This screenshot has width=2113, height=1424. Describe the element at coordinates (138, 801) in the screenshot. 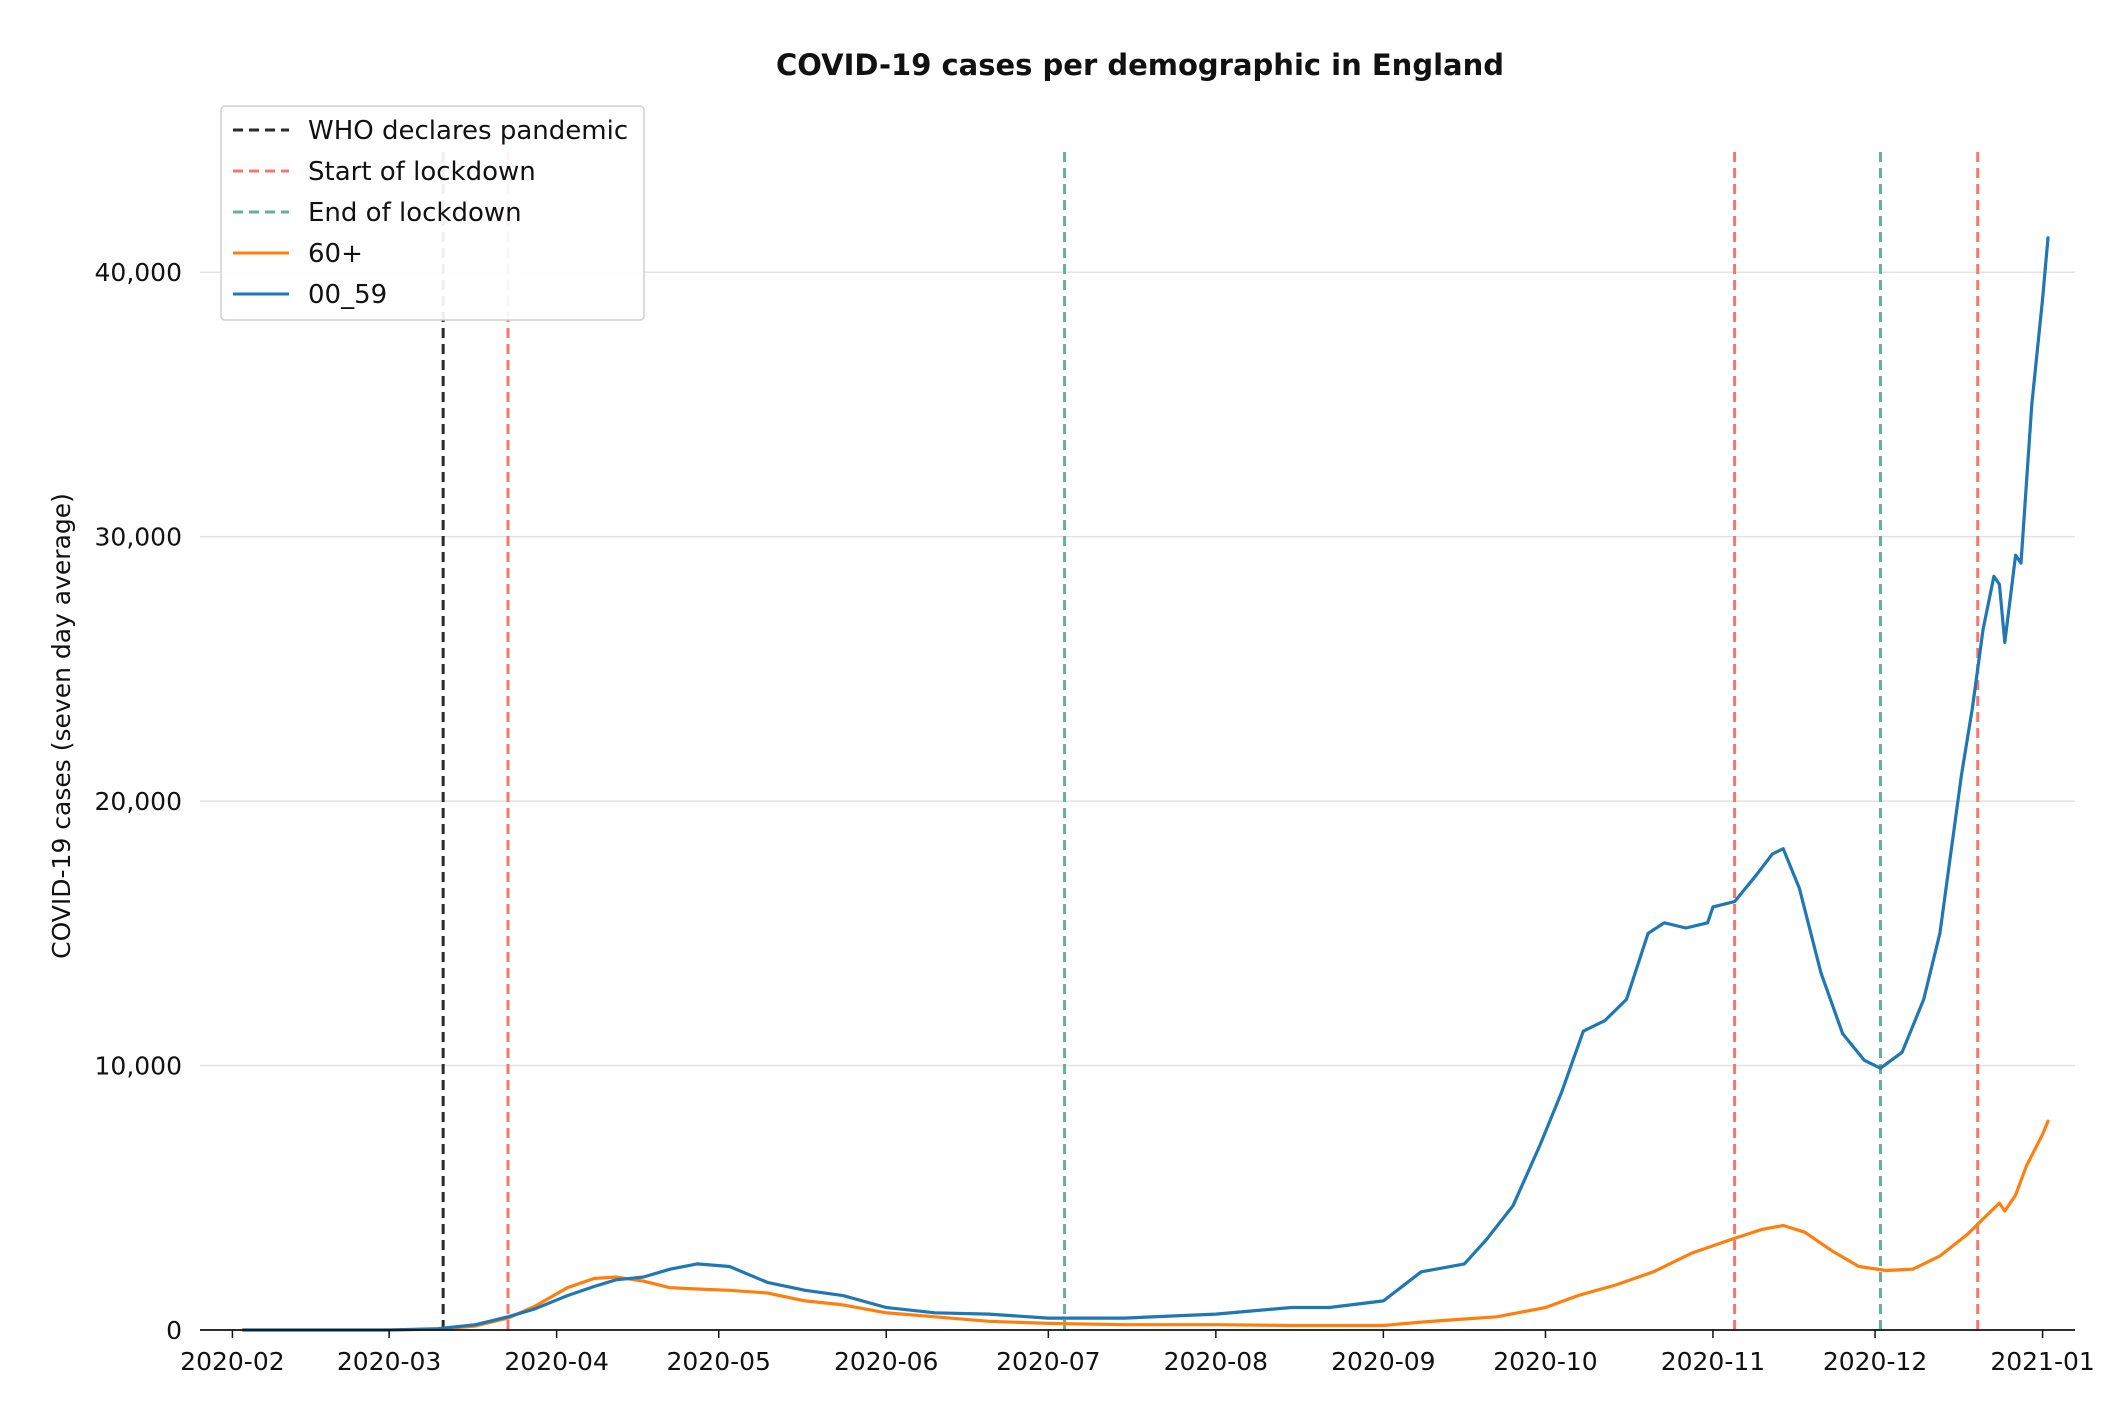

I see `y-tick-label: 20,000` at that location.